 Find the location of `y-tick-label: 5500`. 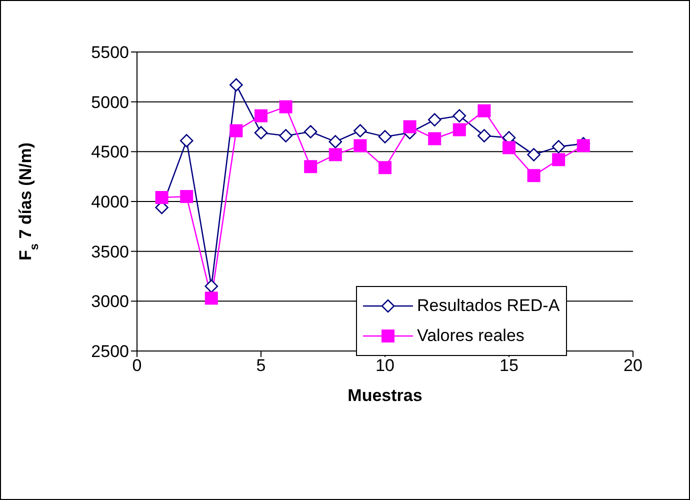

y-tick-label: 5500 is located at coordinates (110, 52).